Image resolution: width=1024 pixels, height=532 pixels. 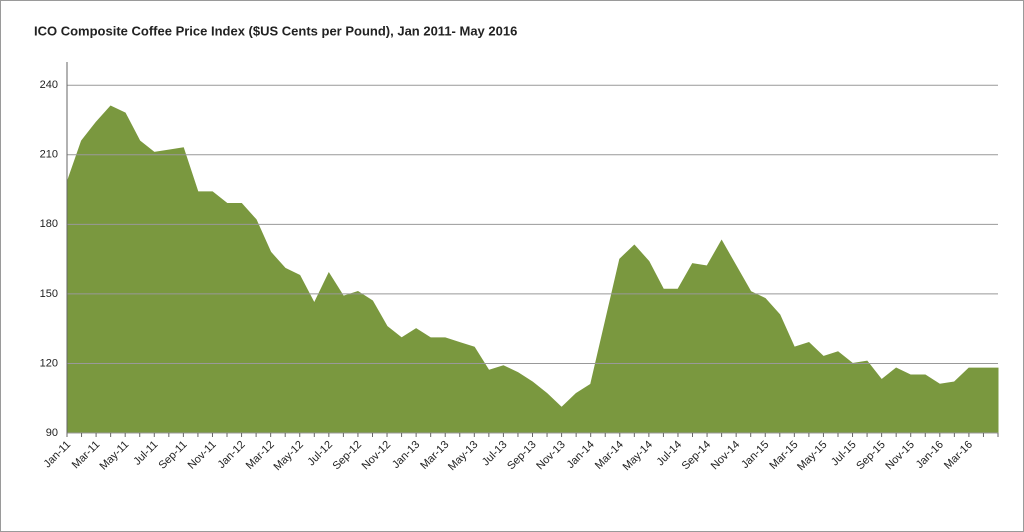 What do you see at coordinates (697, 456) in the screenshot?
I see `x-tick-label: Sep-14` at bounding box center [697, 456].